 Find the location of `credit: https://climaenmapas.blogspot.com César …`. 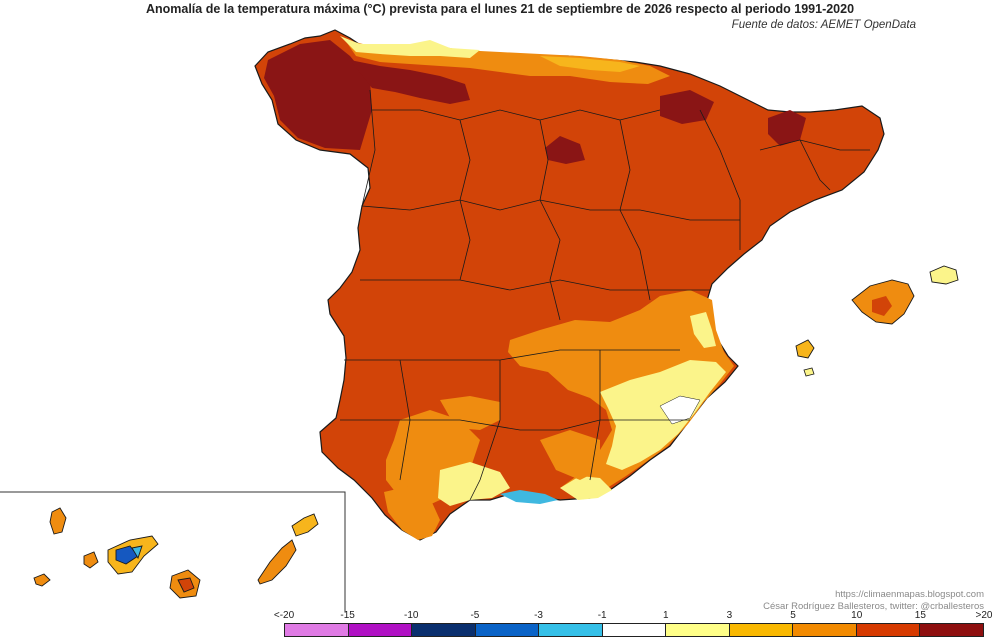

credit: https://climaenmapas.blogspot.com César … is located at coordinates (873, 601).